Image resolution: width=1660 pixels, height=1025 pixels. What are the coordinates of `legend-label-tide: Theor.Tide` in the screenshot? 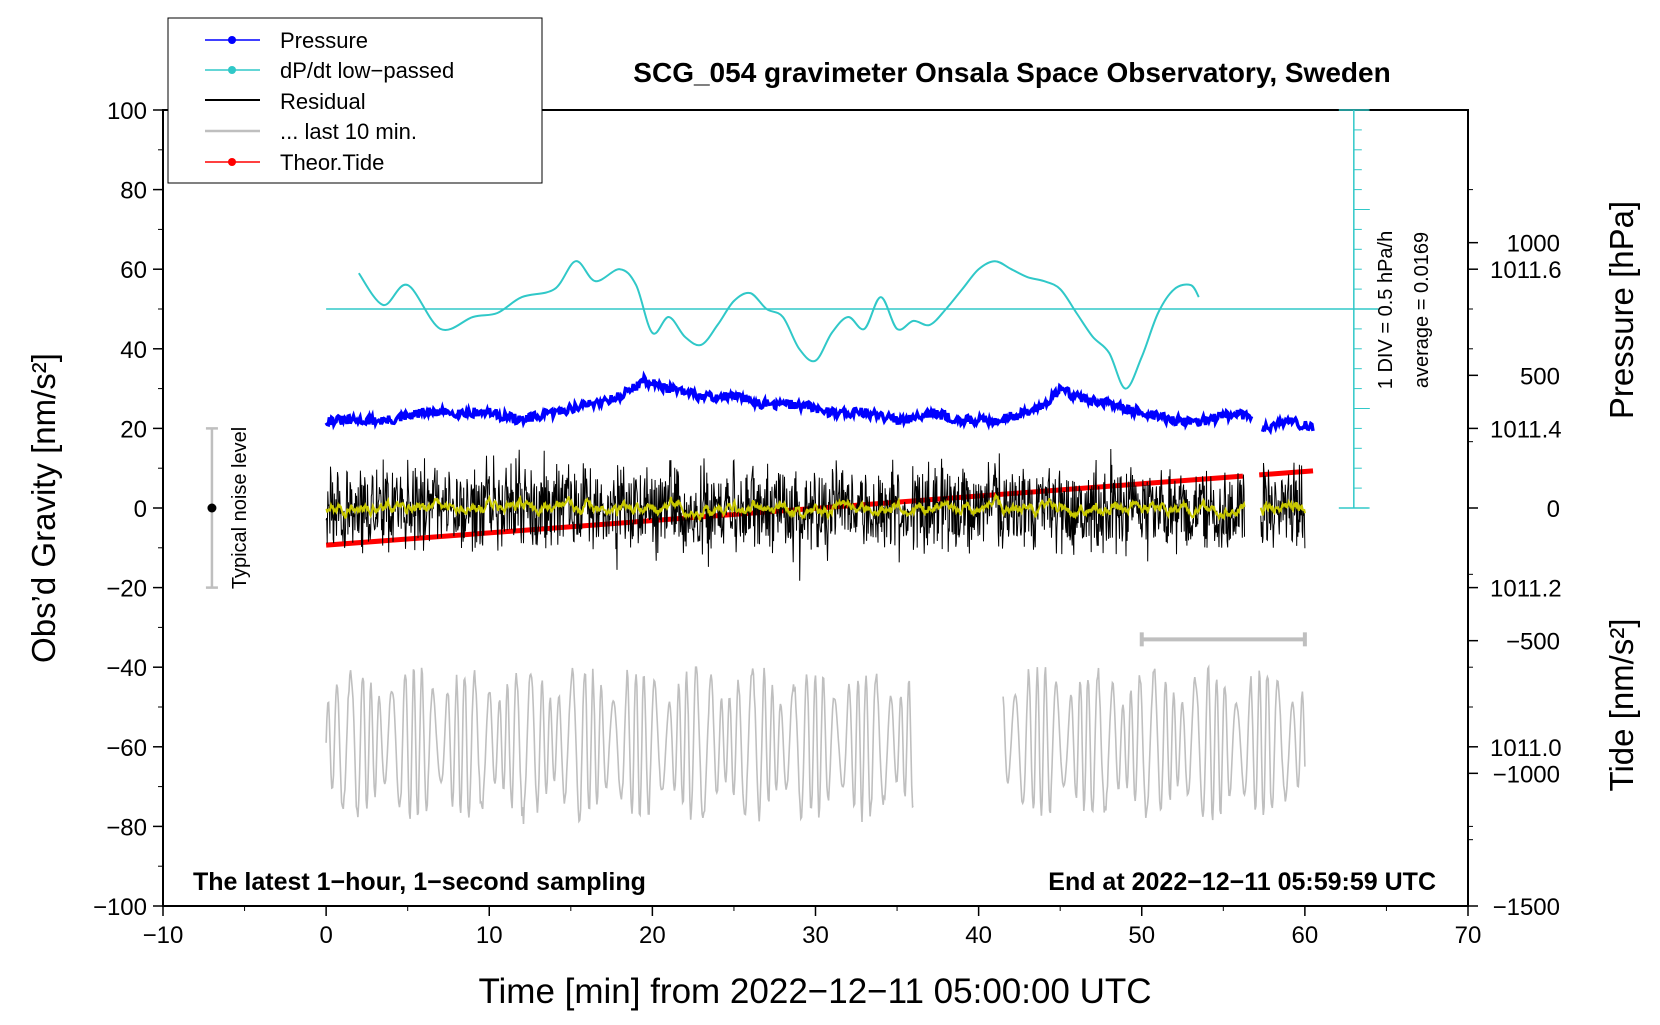 It's located at (332, 162).